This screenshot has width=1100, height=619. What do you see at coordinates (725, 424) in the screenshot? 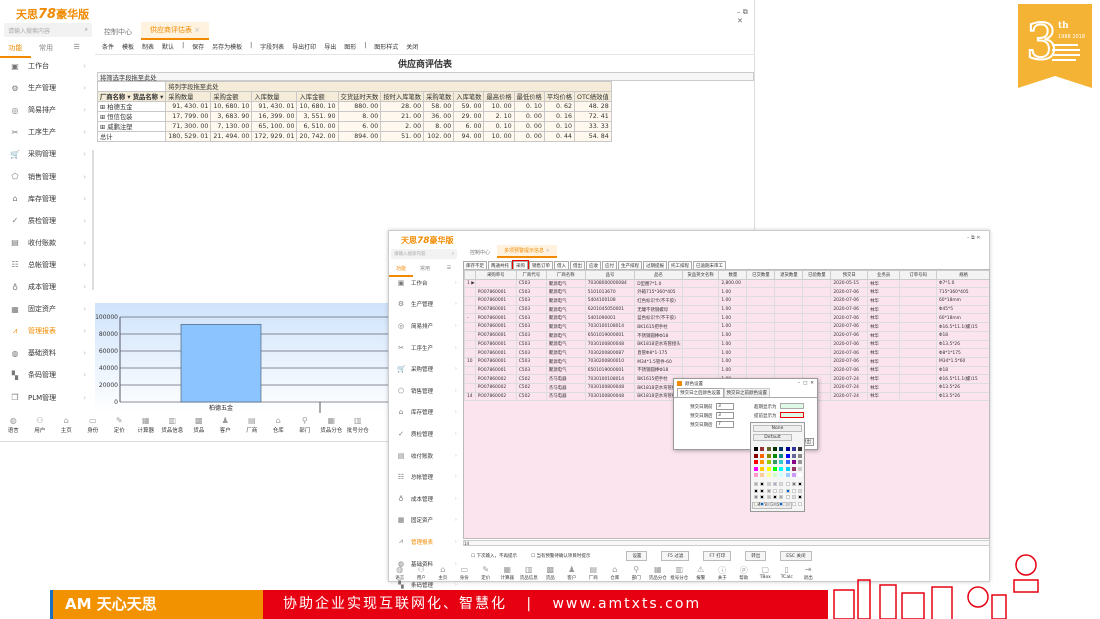
I see `days-stepper-2: 7` at bounding box center [725, 424].